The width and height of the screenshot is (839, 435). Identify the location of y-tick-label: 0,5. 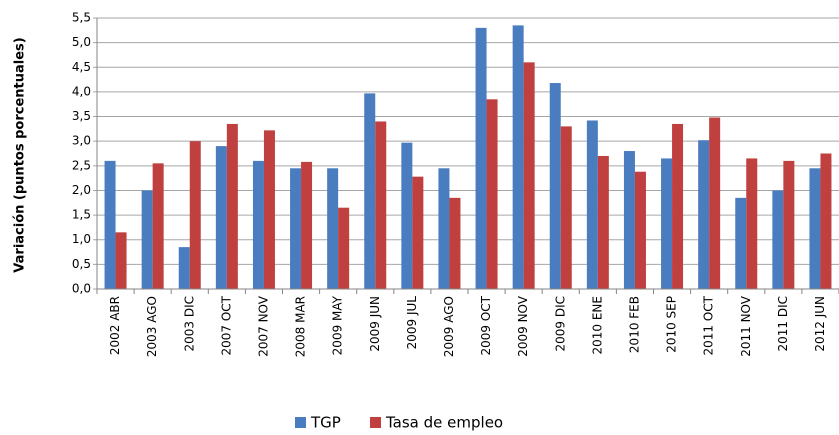
(81, 264).